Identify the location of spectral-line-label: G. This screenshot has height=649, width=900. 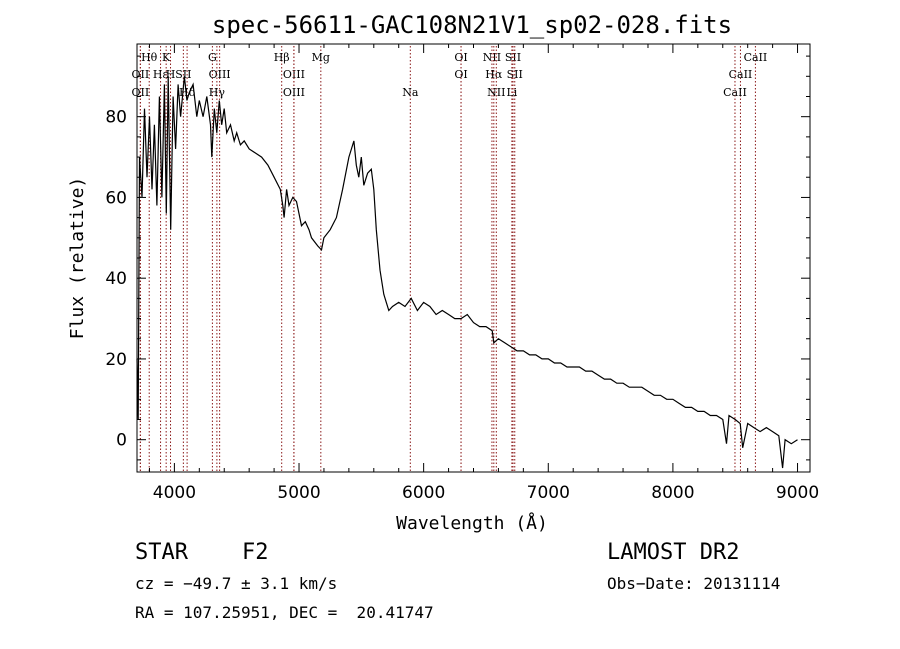
(212, 57).